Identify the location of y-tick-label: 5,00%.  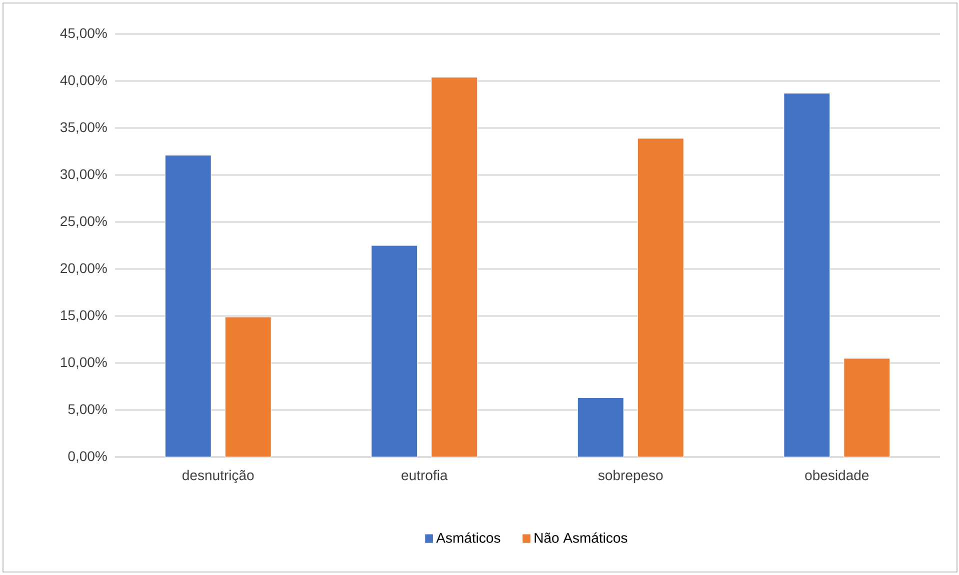
(87, 410).